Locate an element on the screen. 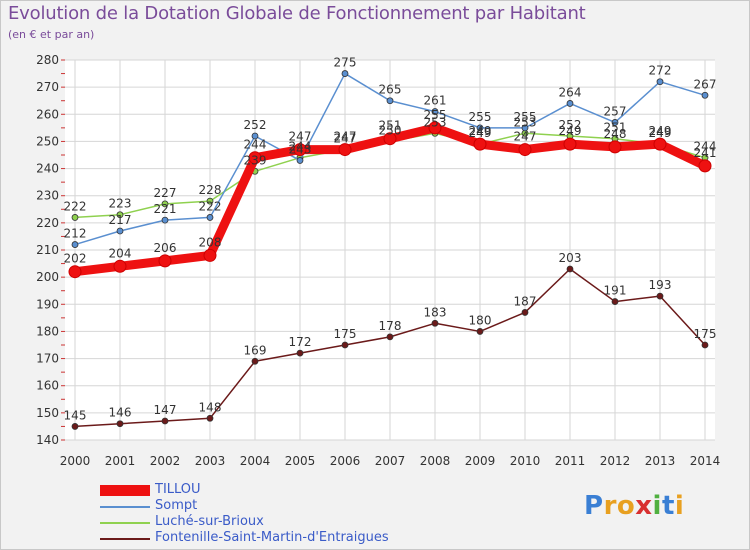 Image resolution: width=750 pixels, height=550 pixels. data-label: 145 is located at coordinates (75, 415).